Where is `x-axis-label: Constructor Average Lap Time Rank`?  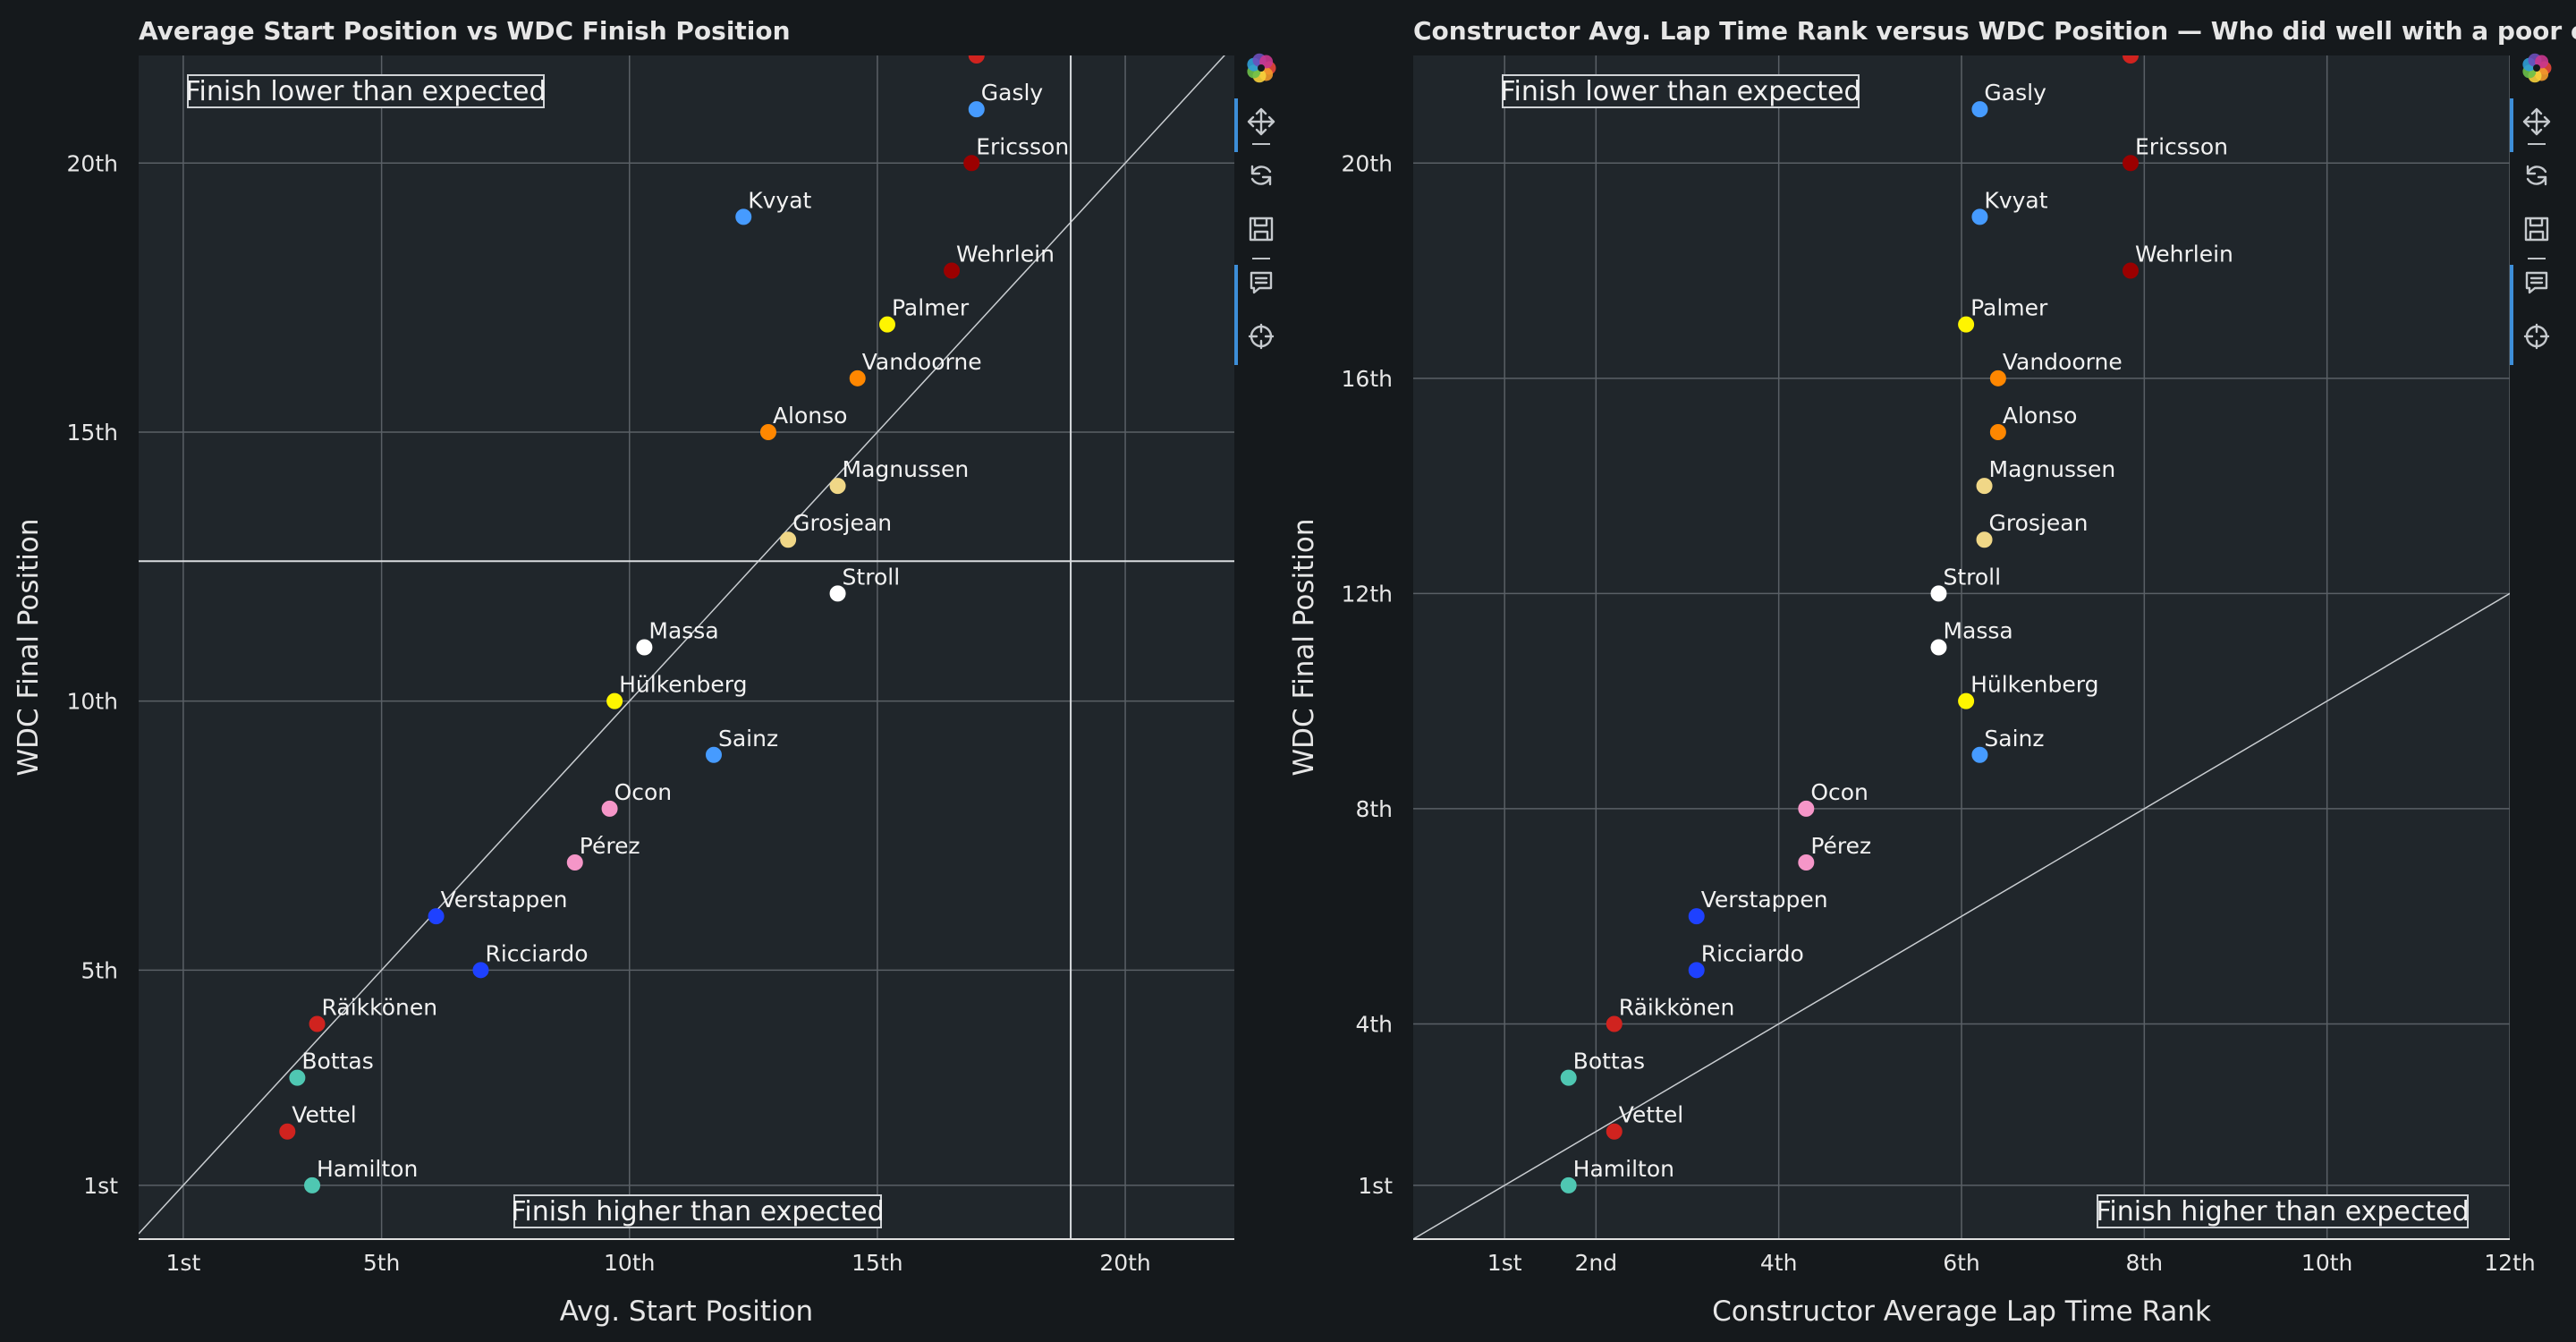
x-axis-label: Constructor Average Lap Time Rank is located at coordinates (1961, 1312).